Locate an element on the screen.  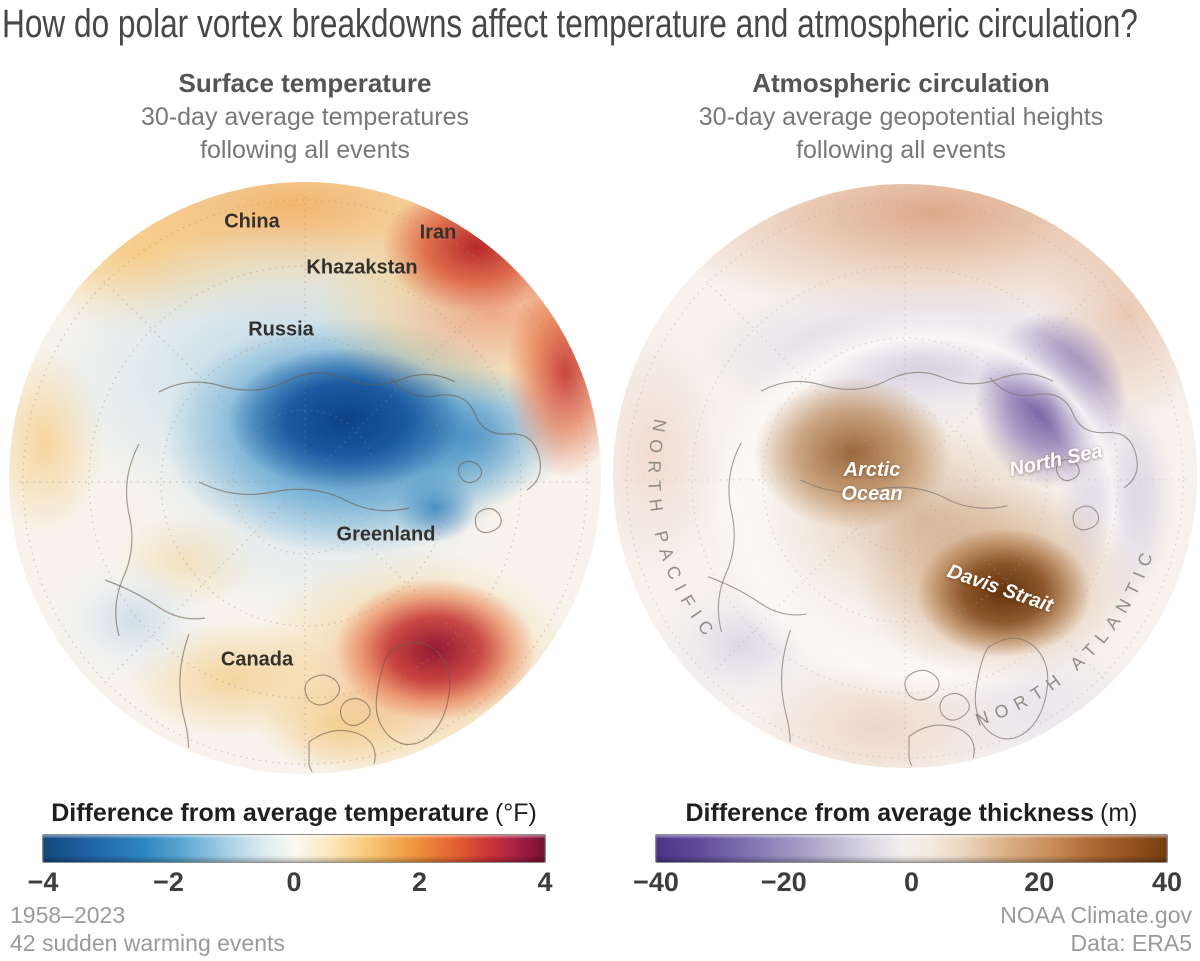
footer-right: NOAA Climate.gov Data: ERA5 is located at coordinates (1096, 929).